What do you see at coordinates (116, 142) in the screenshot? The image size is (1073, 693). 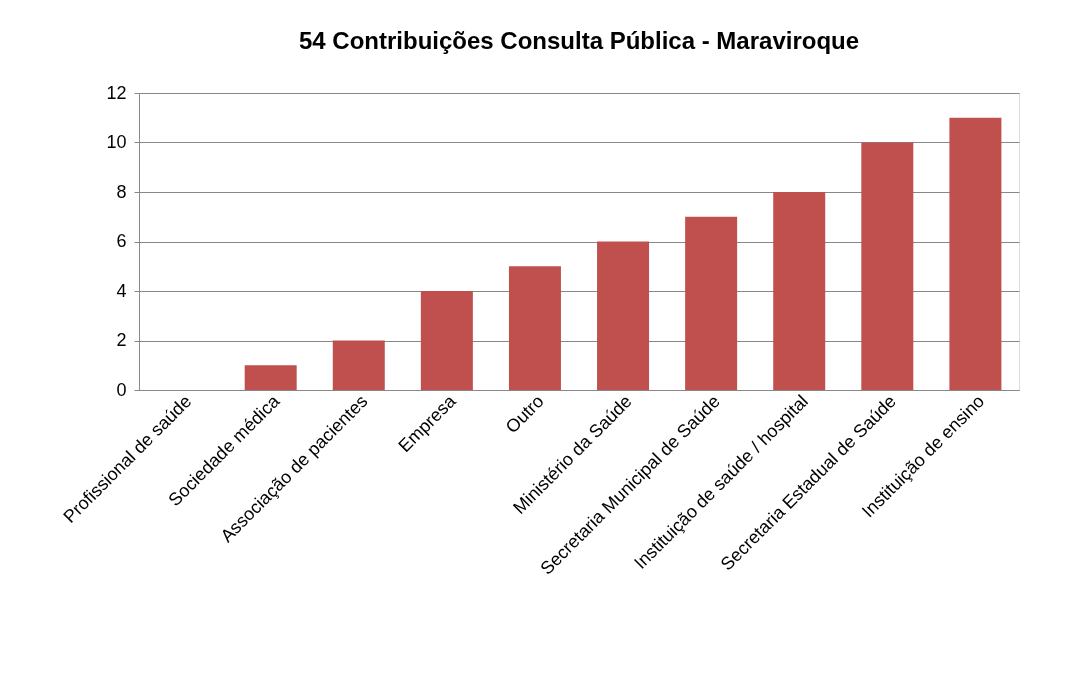 I see `y-tick-label: 10` at bounding box center [116, 142].